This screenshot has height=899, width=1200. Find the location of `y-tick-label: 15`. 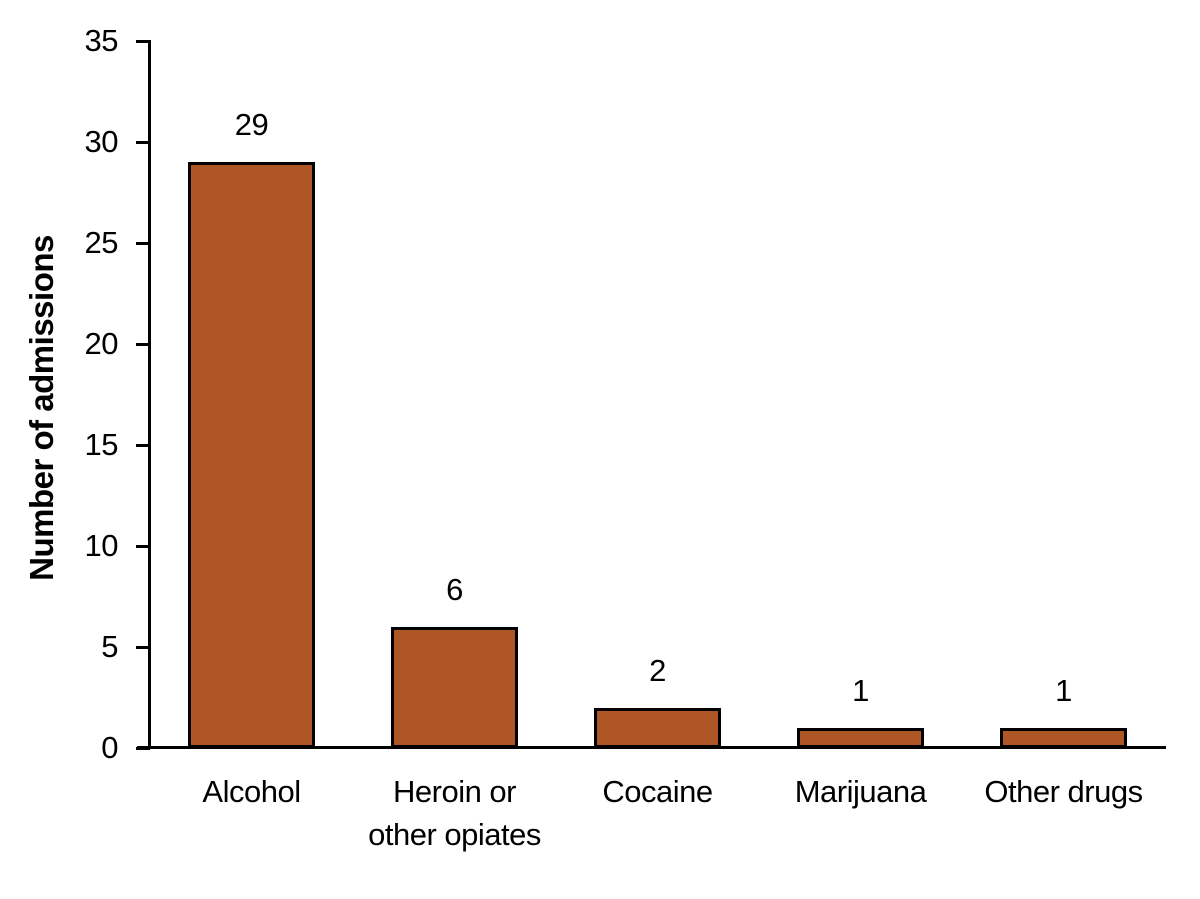

y-tick-label: 15 is located at coordinates (101, 444).